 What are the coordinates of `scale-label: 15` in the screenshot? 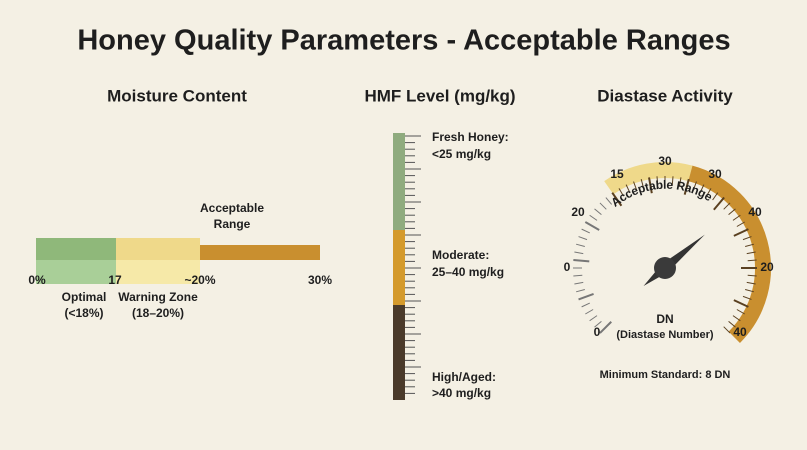 It's located at (617, 174).